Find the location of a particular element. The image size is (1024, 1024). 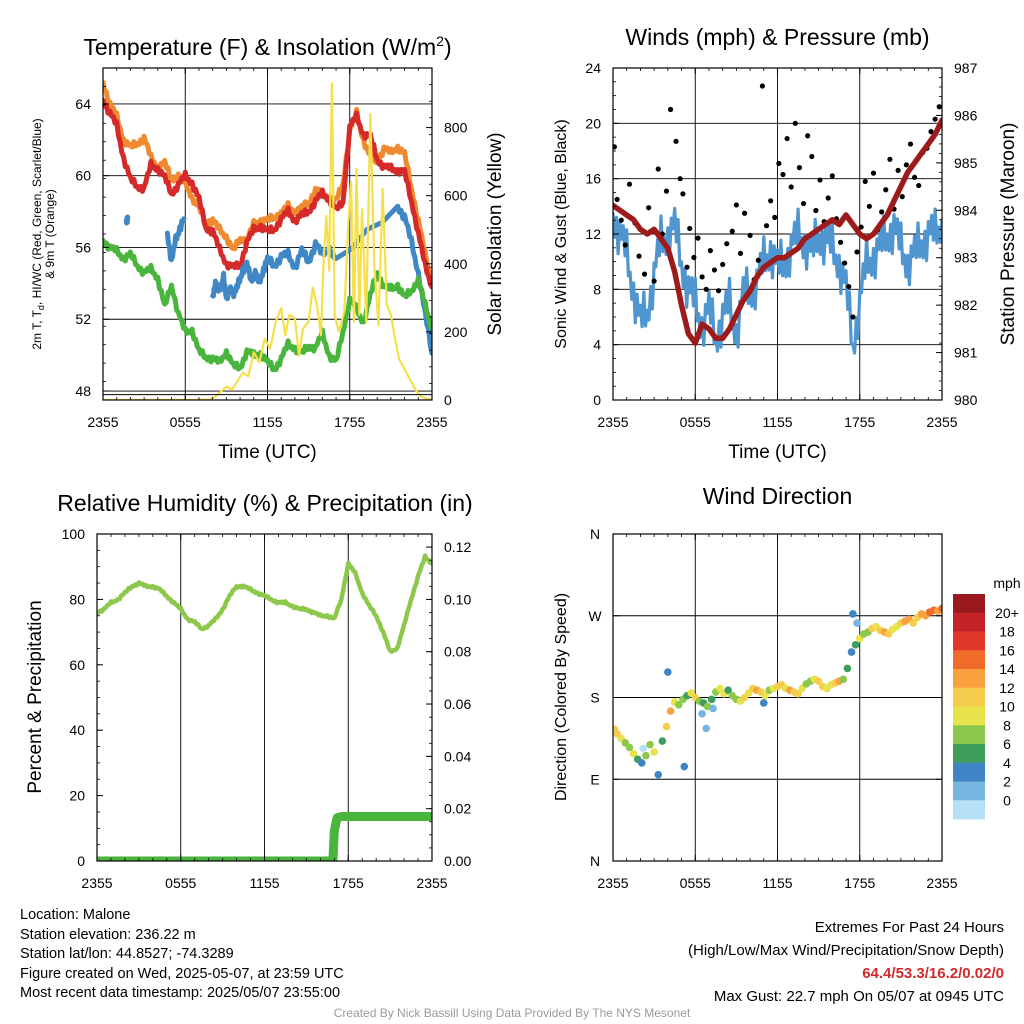

extremes-title: Extremes For Past 24 Hours is located at coordinates (909, 927).